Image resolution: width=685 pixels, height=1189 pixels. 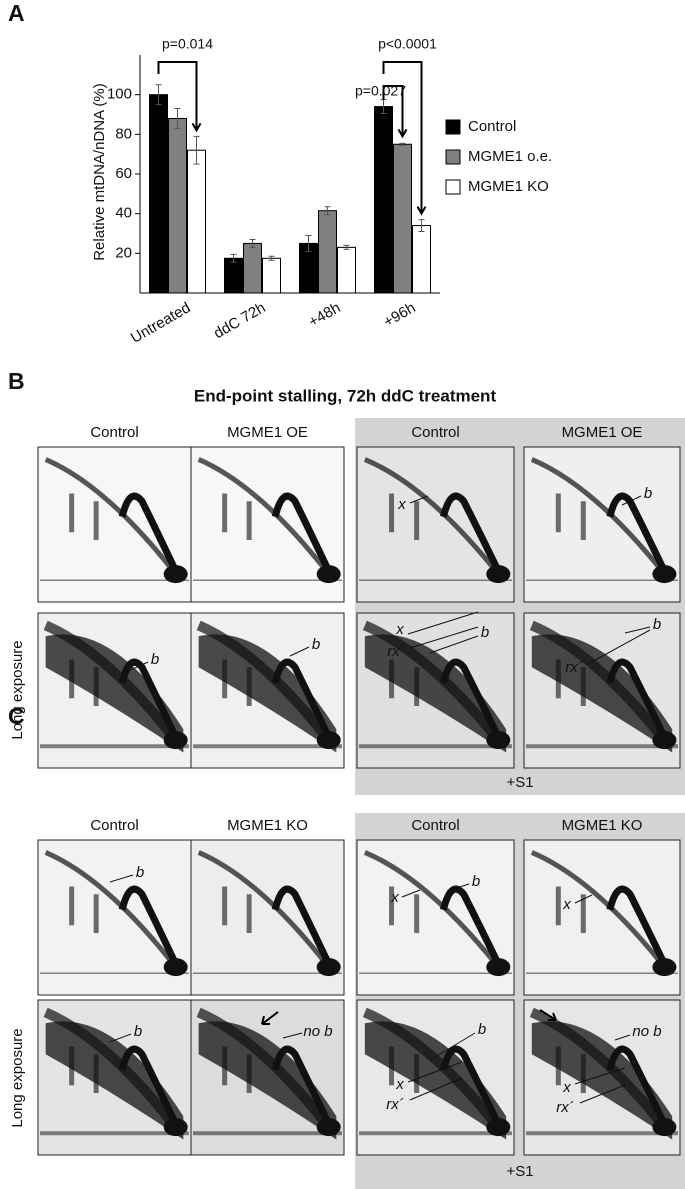 I want to click on treatment-label: +S1, so click(x=519, y=1171).